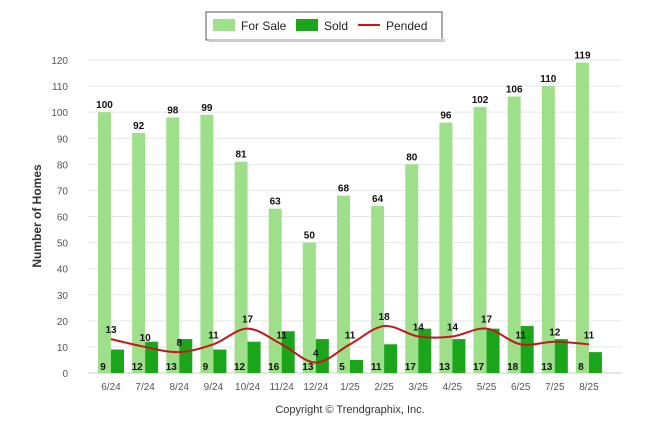 The image size is (646, 434). What do you see at coordinates (207, 108) in the screenshot?
I see `data-label-for-sale: 99` at bounding box center [207, 108].